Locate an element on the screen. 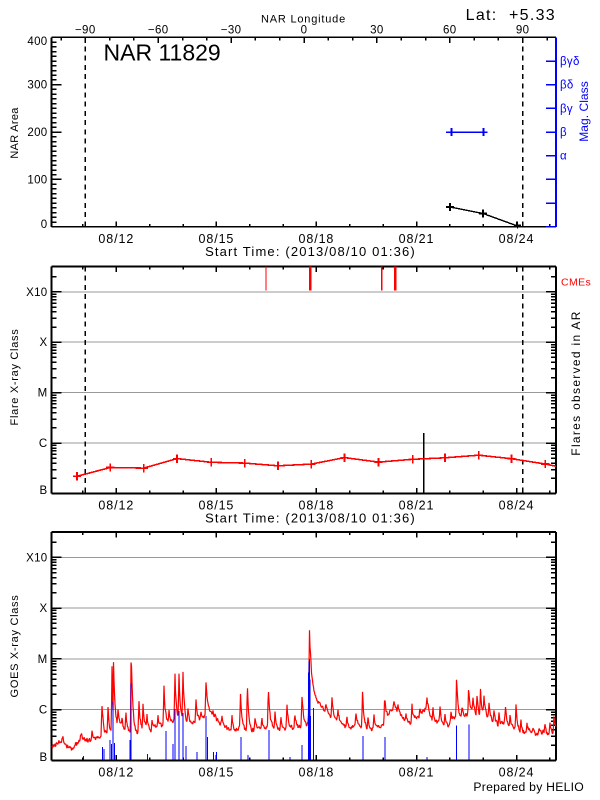 This screenshot has width=600, height=800. svg-text: NAR Area is located at coordinates (15, 133).